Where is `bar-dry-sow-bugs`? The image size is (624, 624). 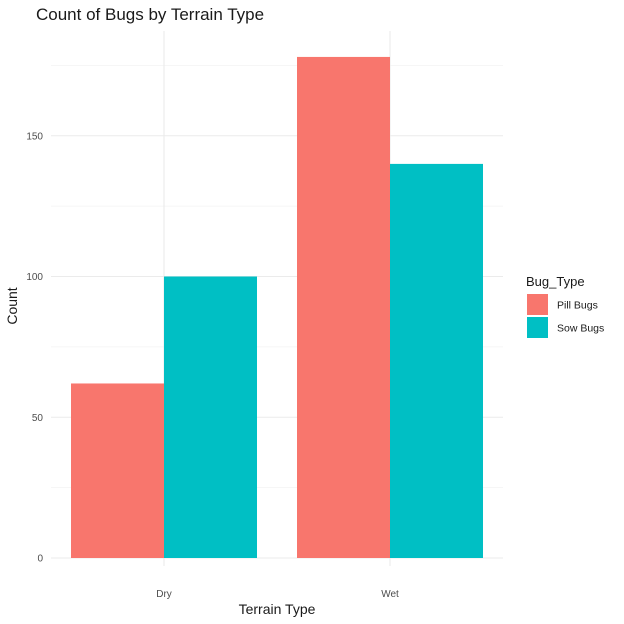
bar-dry-sow-bugs is located at coordinates (210, 417).